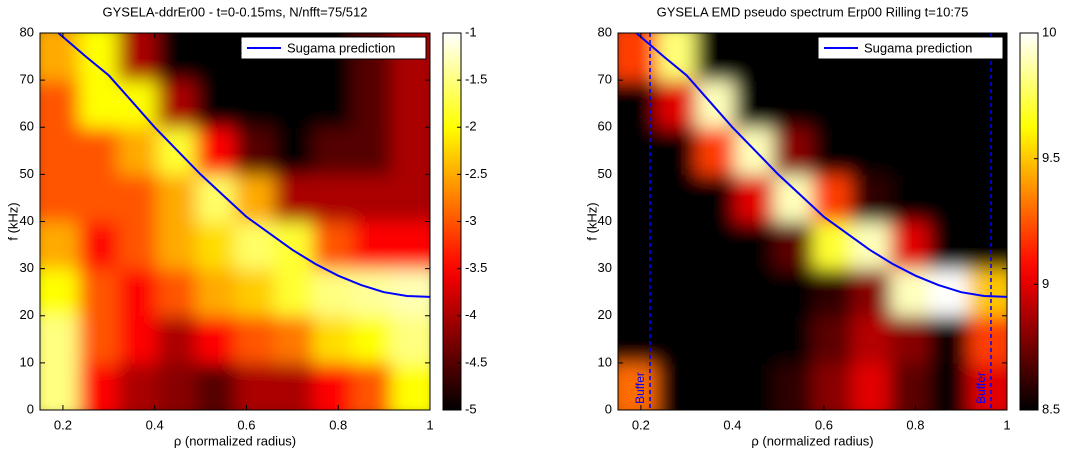 The height and width of the screenshot is (455, 1072). I want to click on x-axis-label: ρ (normalized radius), so click(235, 440).